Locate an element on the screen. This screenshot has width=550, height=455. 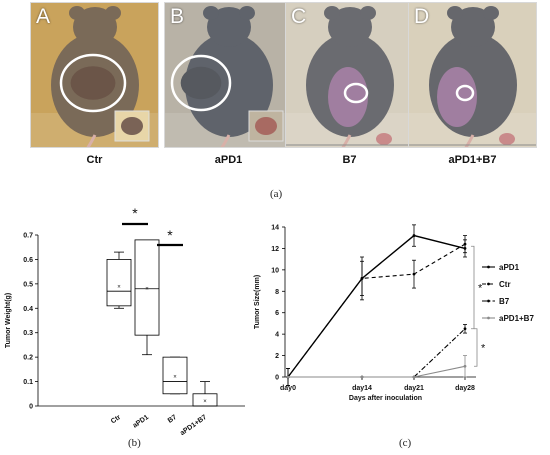
y-axis-label: Tumor Weight(g) is located at coordinates (8, 320).